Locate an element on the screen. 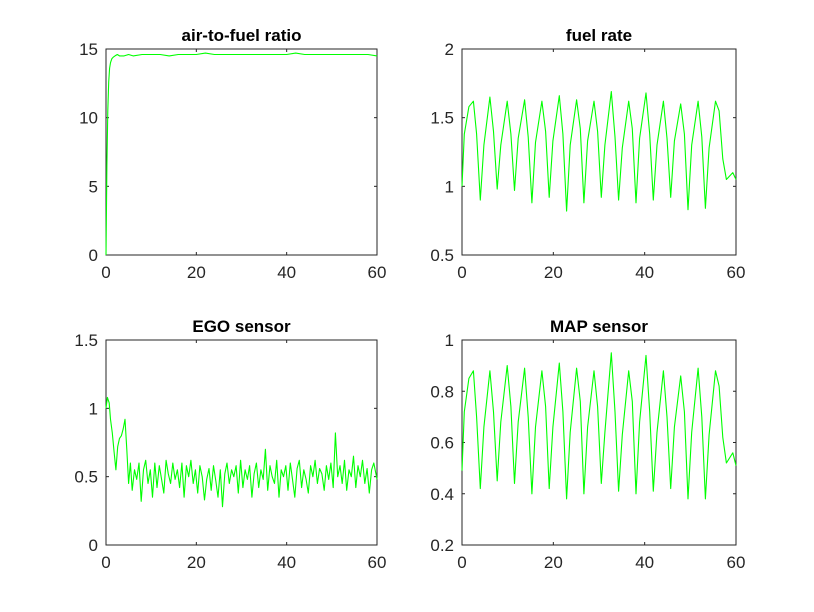 The image size is (814, 612). y-tick-label: 0.2 is located at coordinates (442, 545).